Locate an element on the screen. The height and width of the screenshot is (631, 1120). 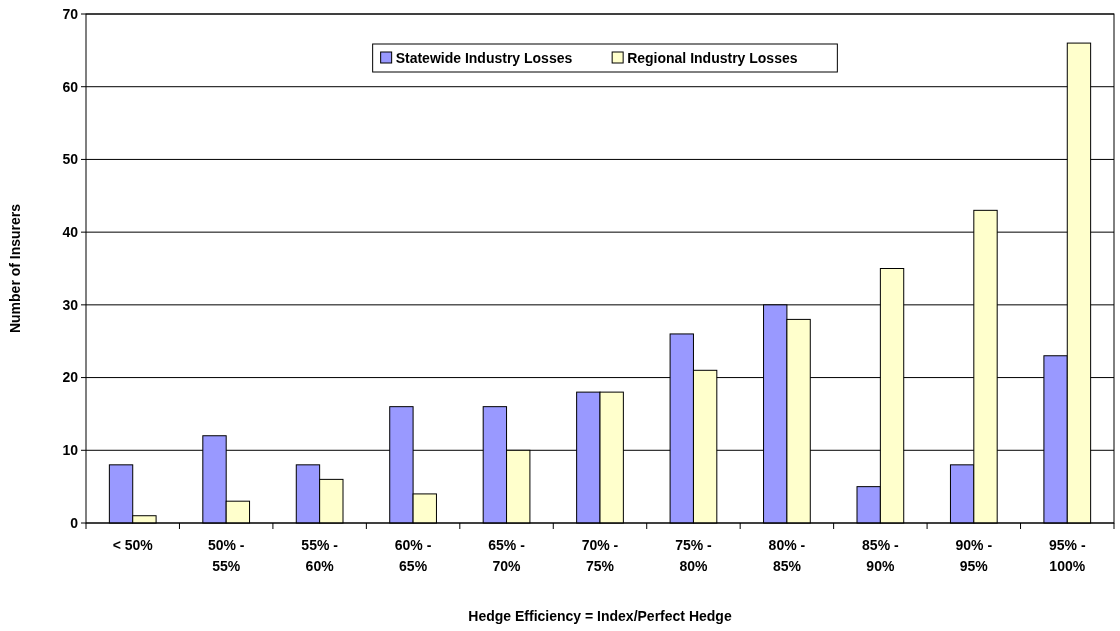
x-axis-title: Hedge Efficiency = Index/Perfect Hedge is located at coordinates (600, 616).